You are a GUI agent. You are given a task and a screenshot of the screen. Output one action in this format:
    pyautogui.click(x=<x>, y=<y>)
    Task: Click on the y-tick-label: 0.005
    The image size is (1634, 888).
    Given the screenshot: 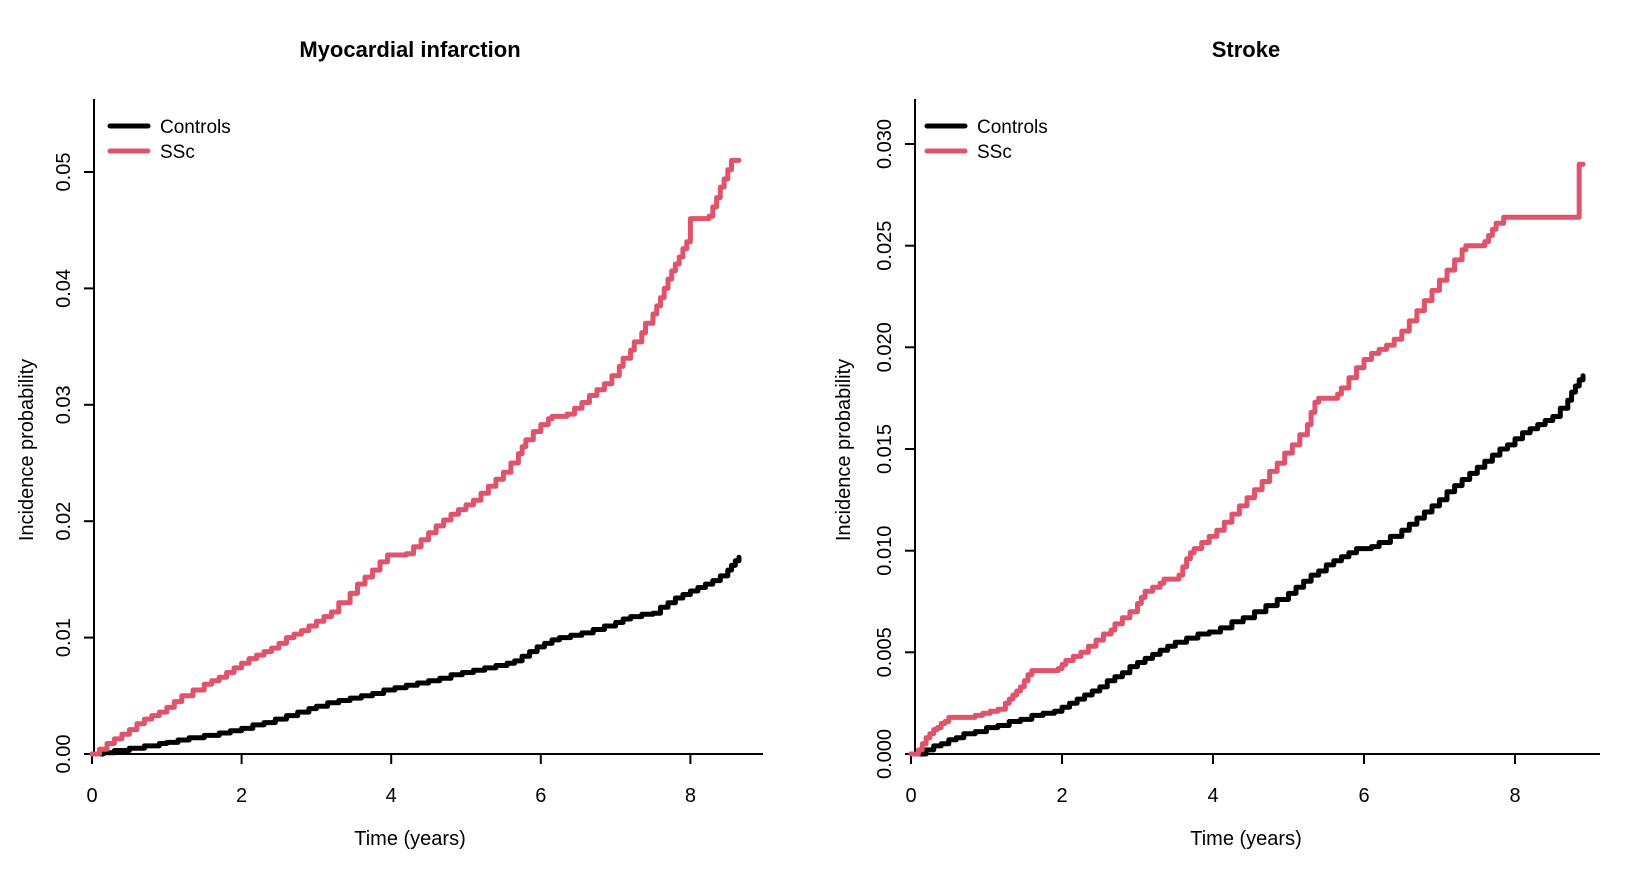 What is the action you would take?
    pyautogui.click(x=885, y=652)
    